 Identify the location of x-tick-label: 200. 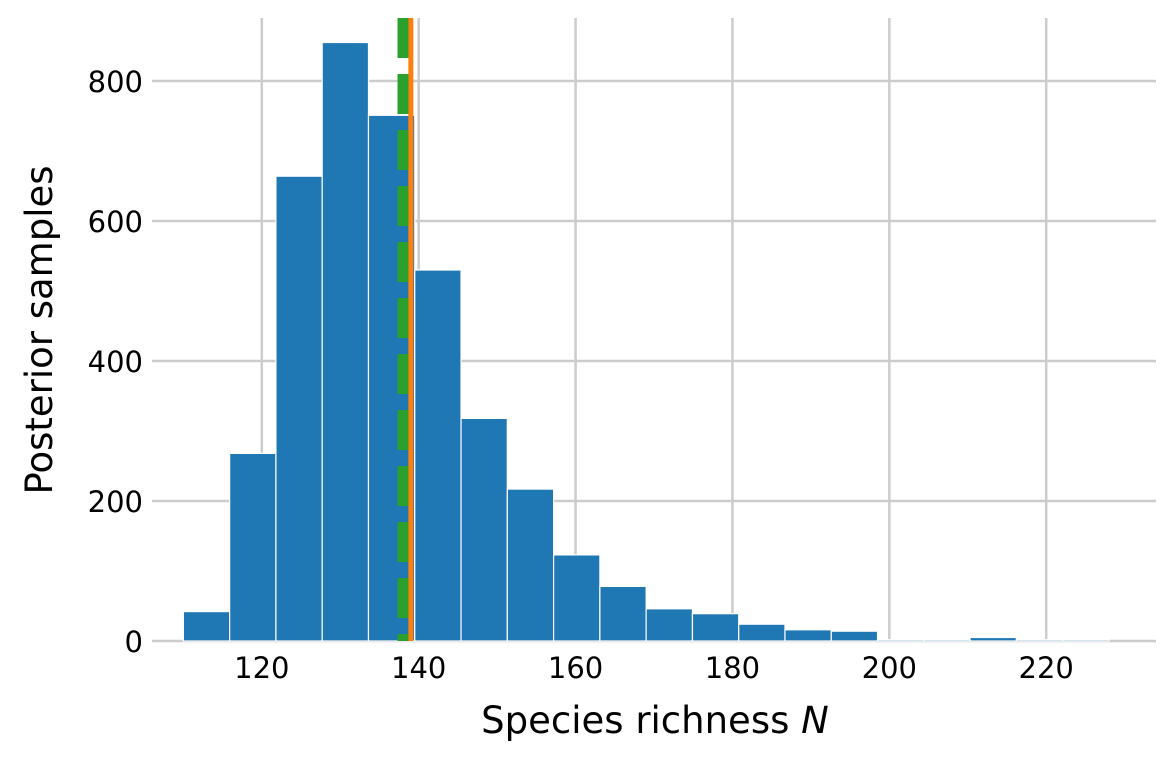
(889, 668).